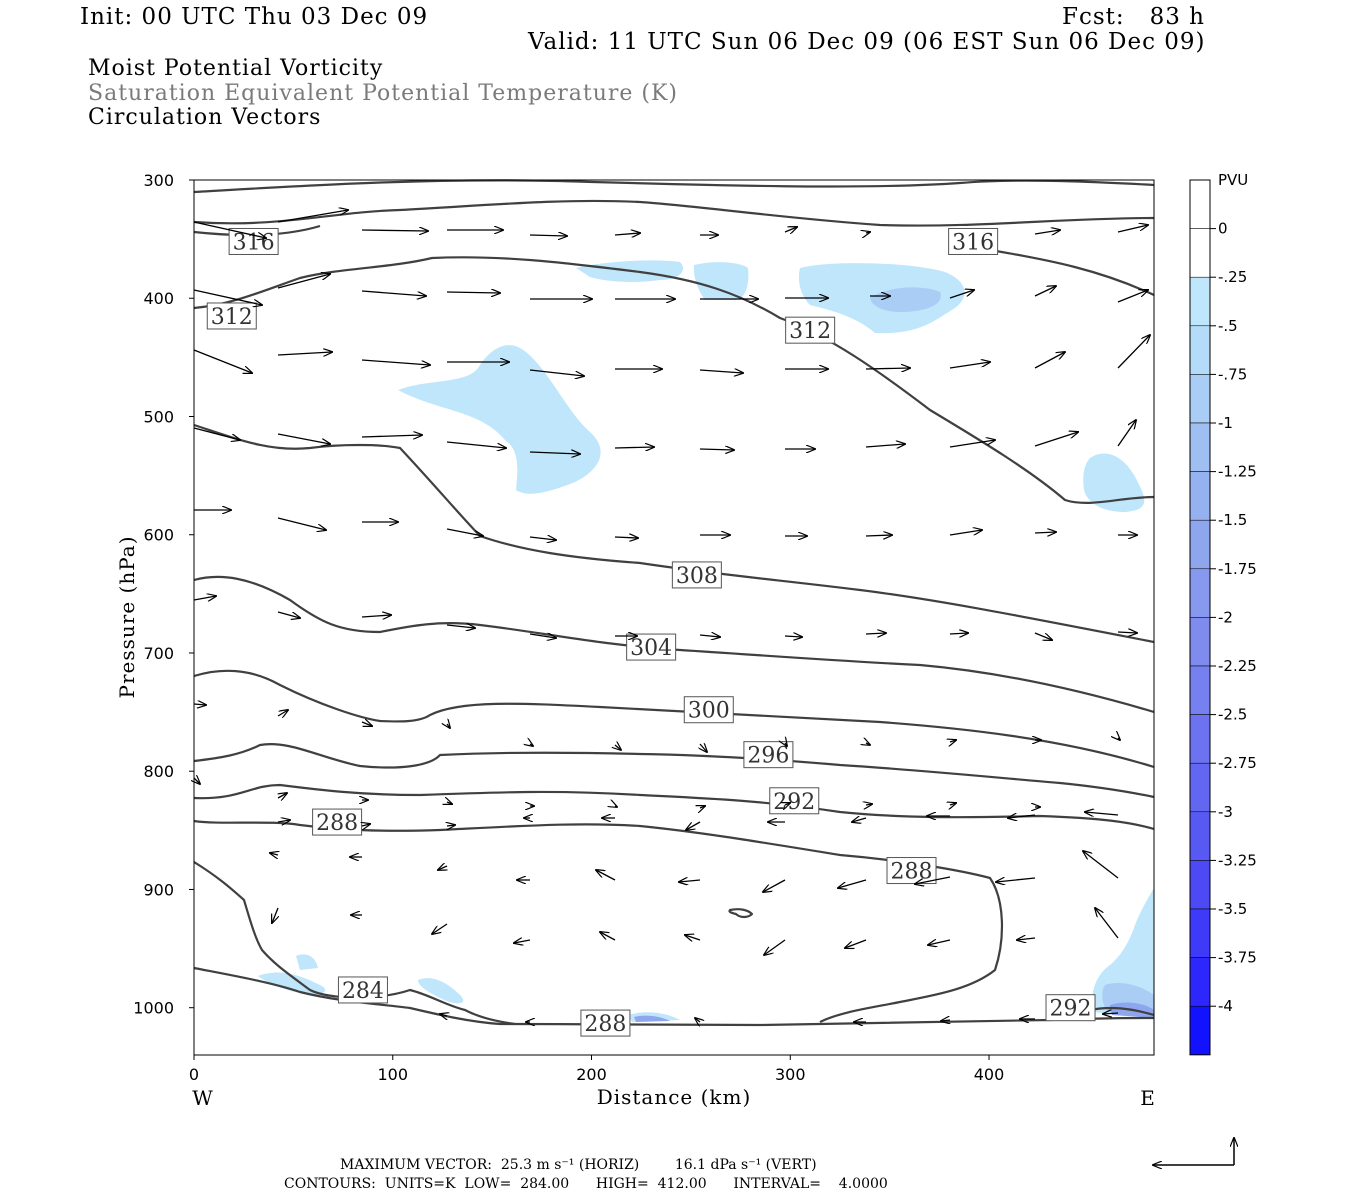  Describe the element at coordinates (1223, 229) in the screenshot. I see `colorbar-label: 0` at that location.